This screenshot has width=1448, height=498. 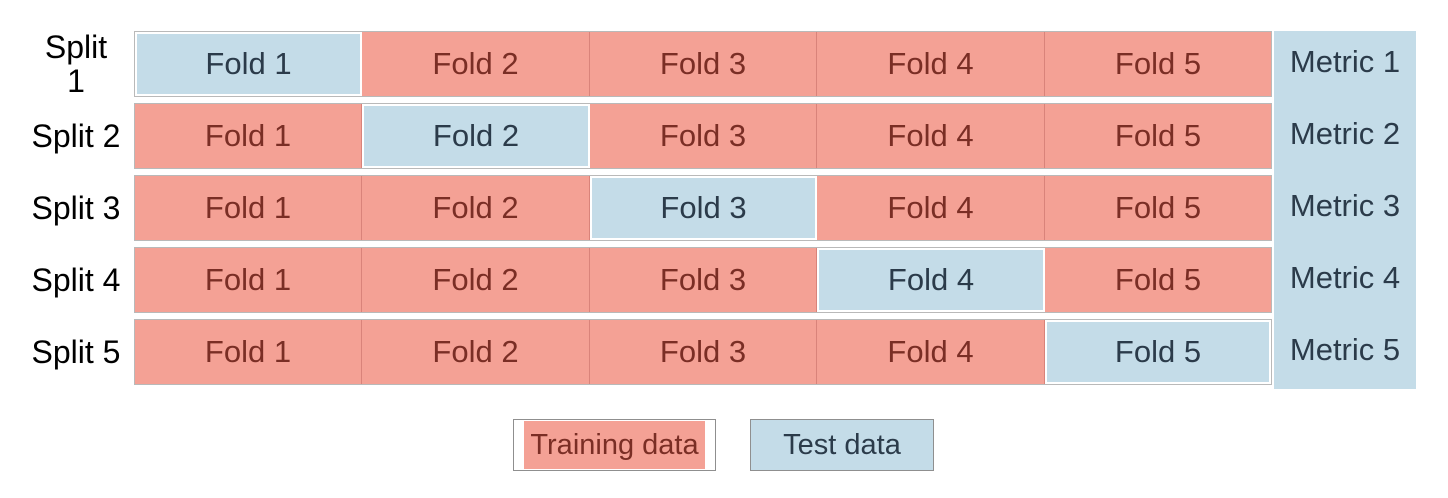 I want to click on split-label-line: 1, so click(x=76, y=81).